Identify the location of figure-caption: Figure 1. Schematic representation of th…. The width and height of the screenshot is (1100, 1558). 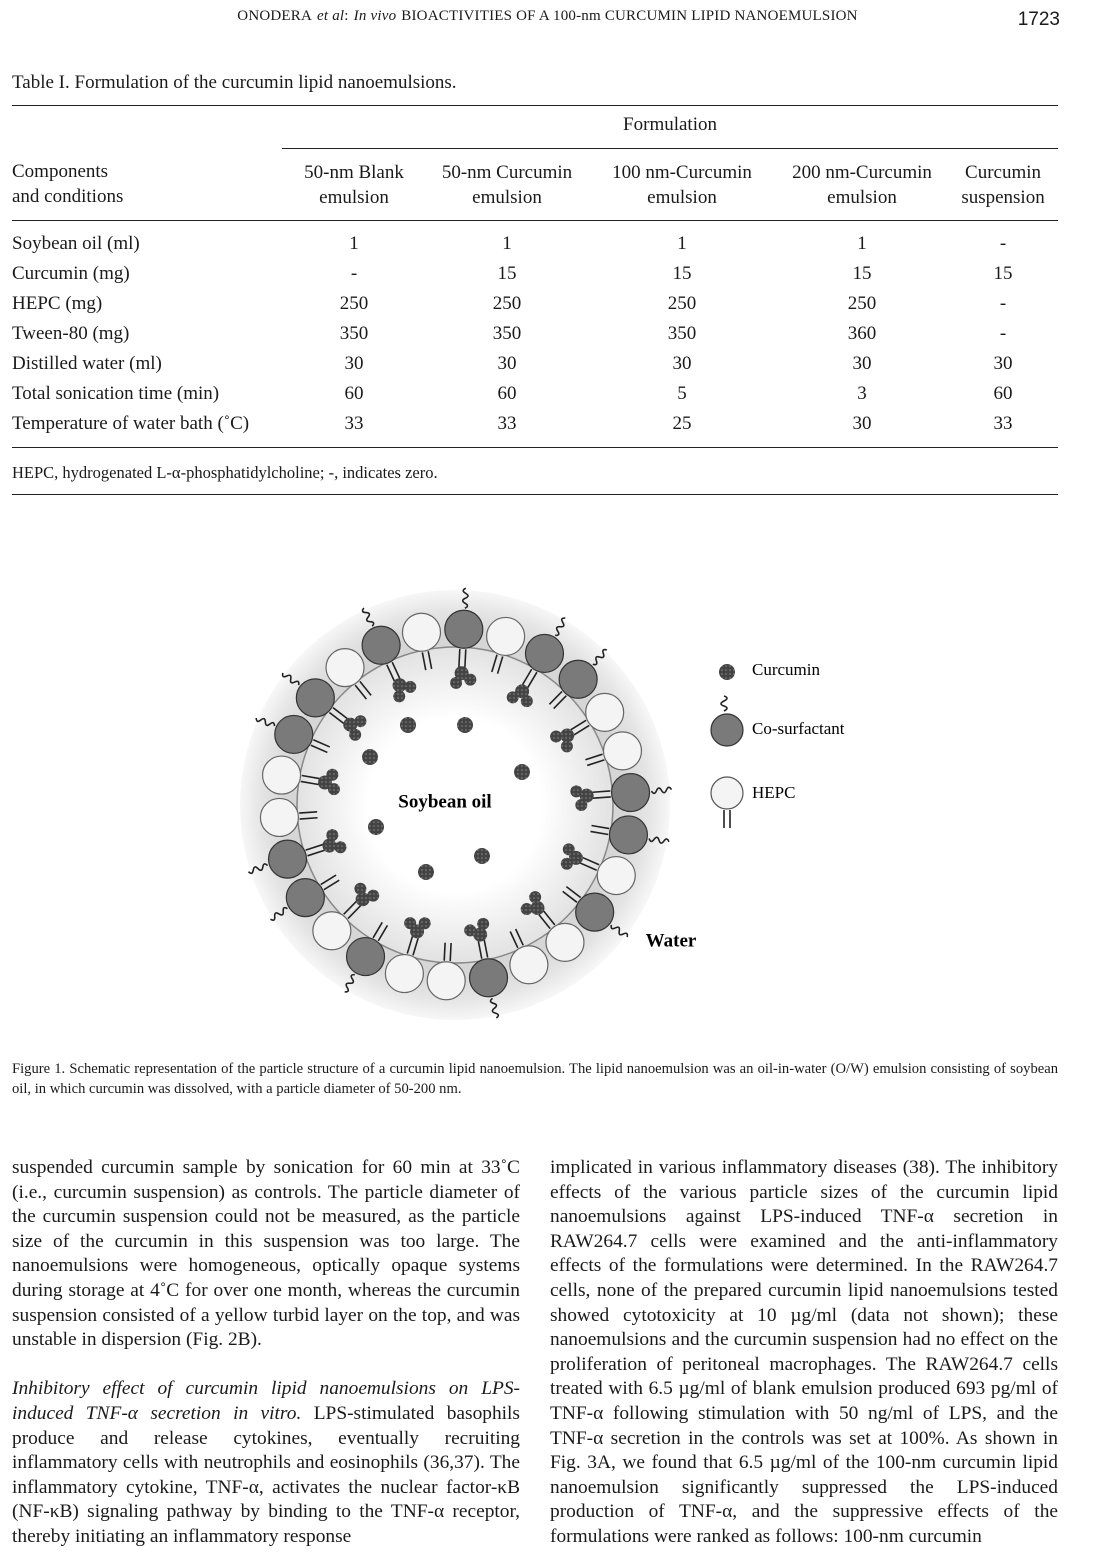
(535, 1079).